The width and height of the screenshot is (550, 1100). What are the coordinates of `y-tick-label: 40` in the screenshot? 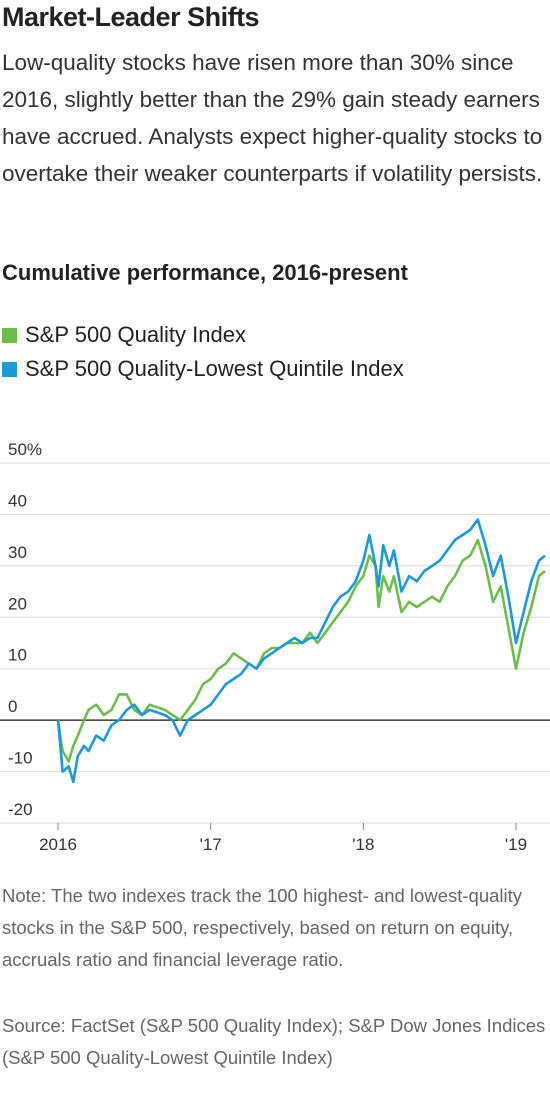 It's located at (17, 500).